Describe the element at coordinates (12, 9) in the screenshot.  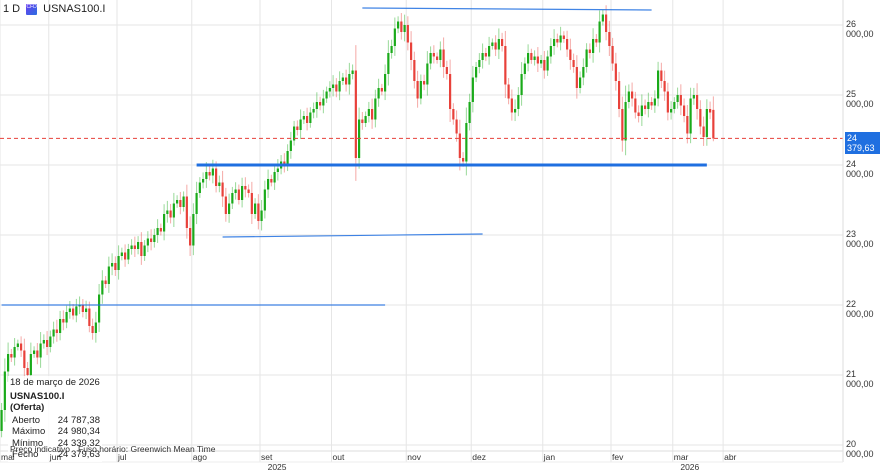
I see `timeframe-label: 1 D` at that location.